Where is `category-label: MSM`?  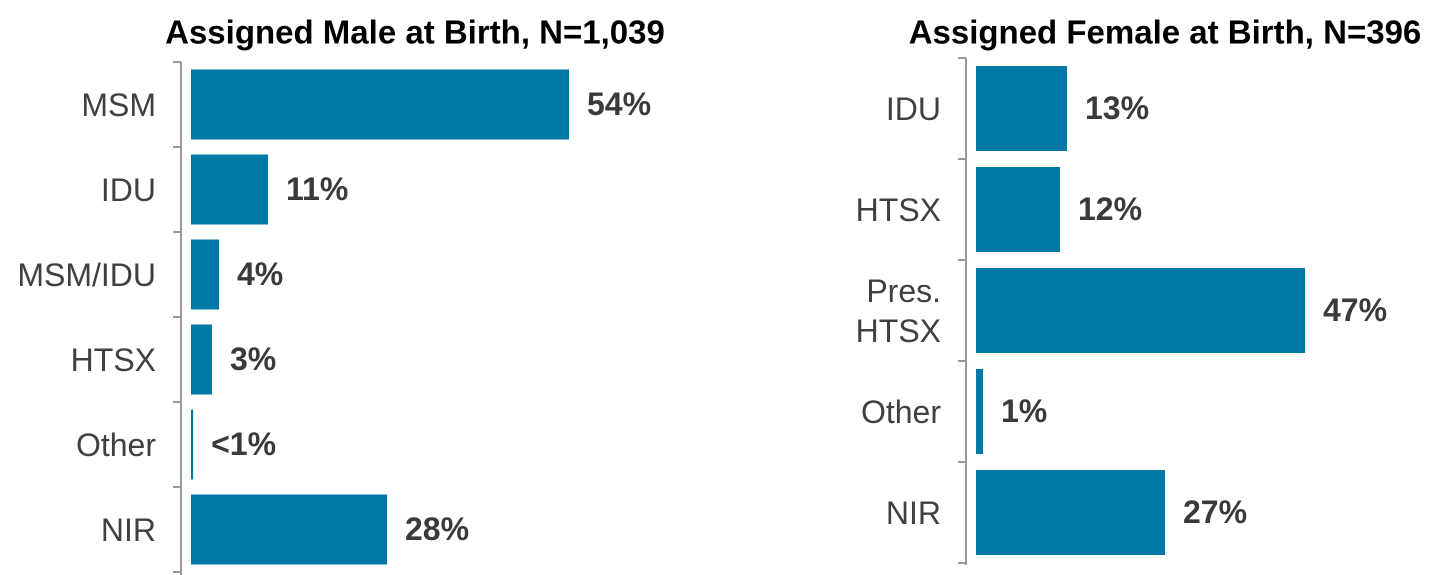
category-label: MSM is located at coordinates (118, 104).